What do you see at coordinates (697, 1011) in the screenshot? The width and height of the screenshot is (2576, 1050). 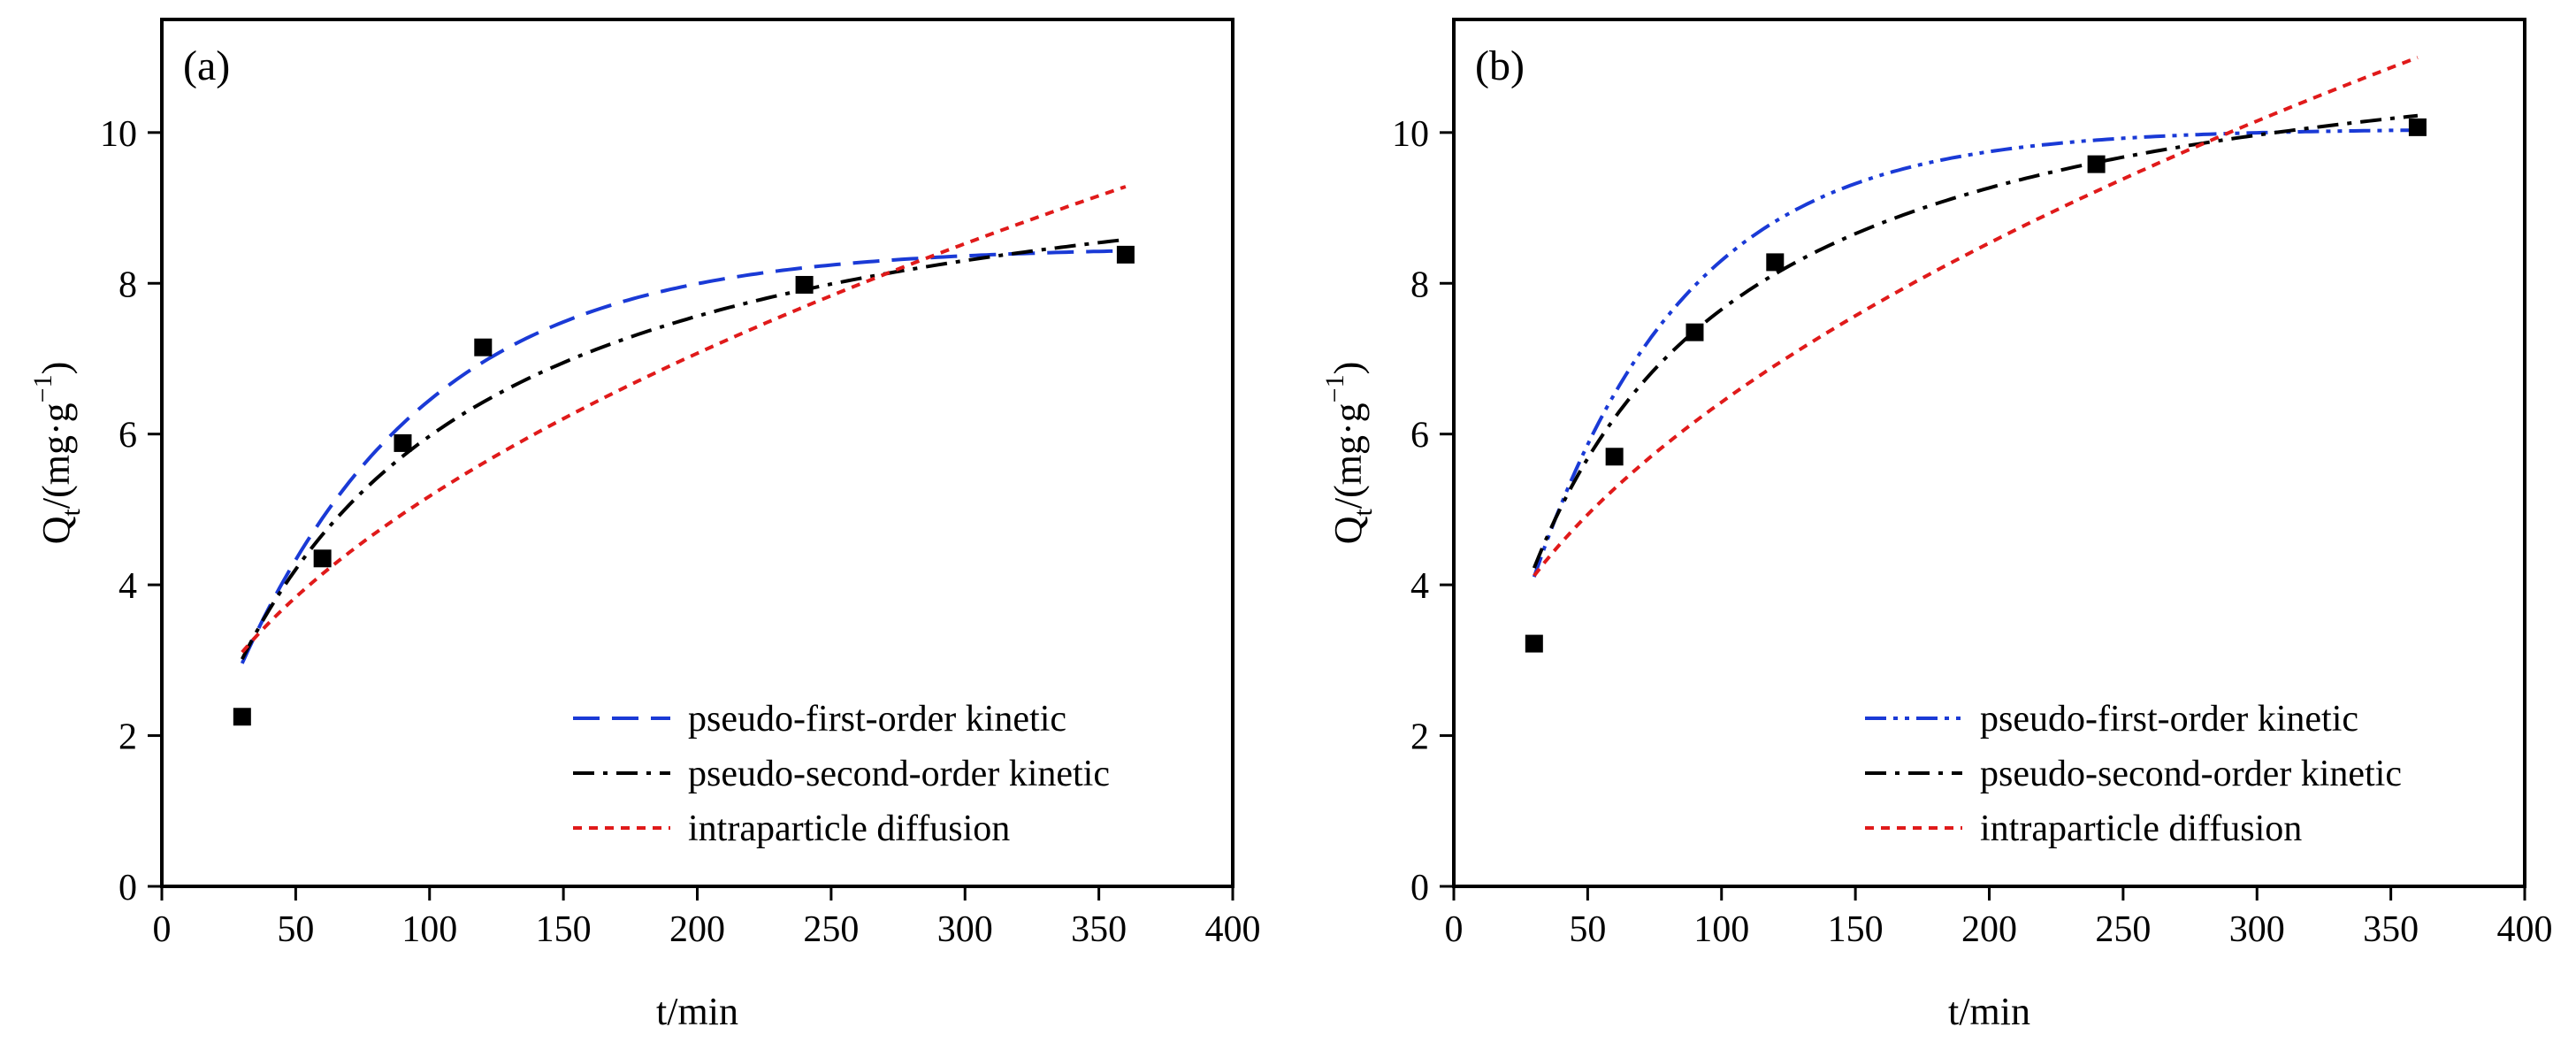 I see `chart-0-x-axis-label: t/min` at bounding box center [697, 1011].